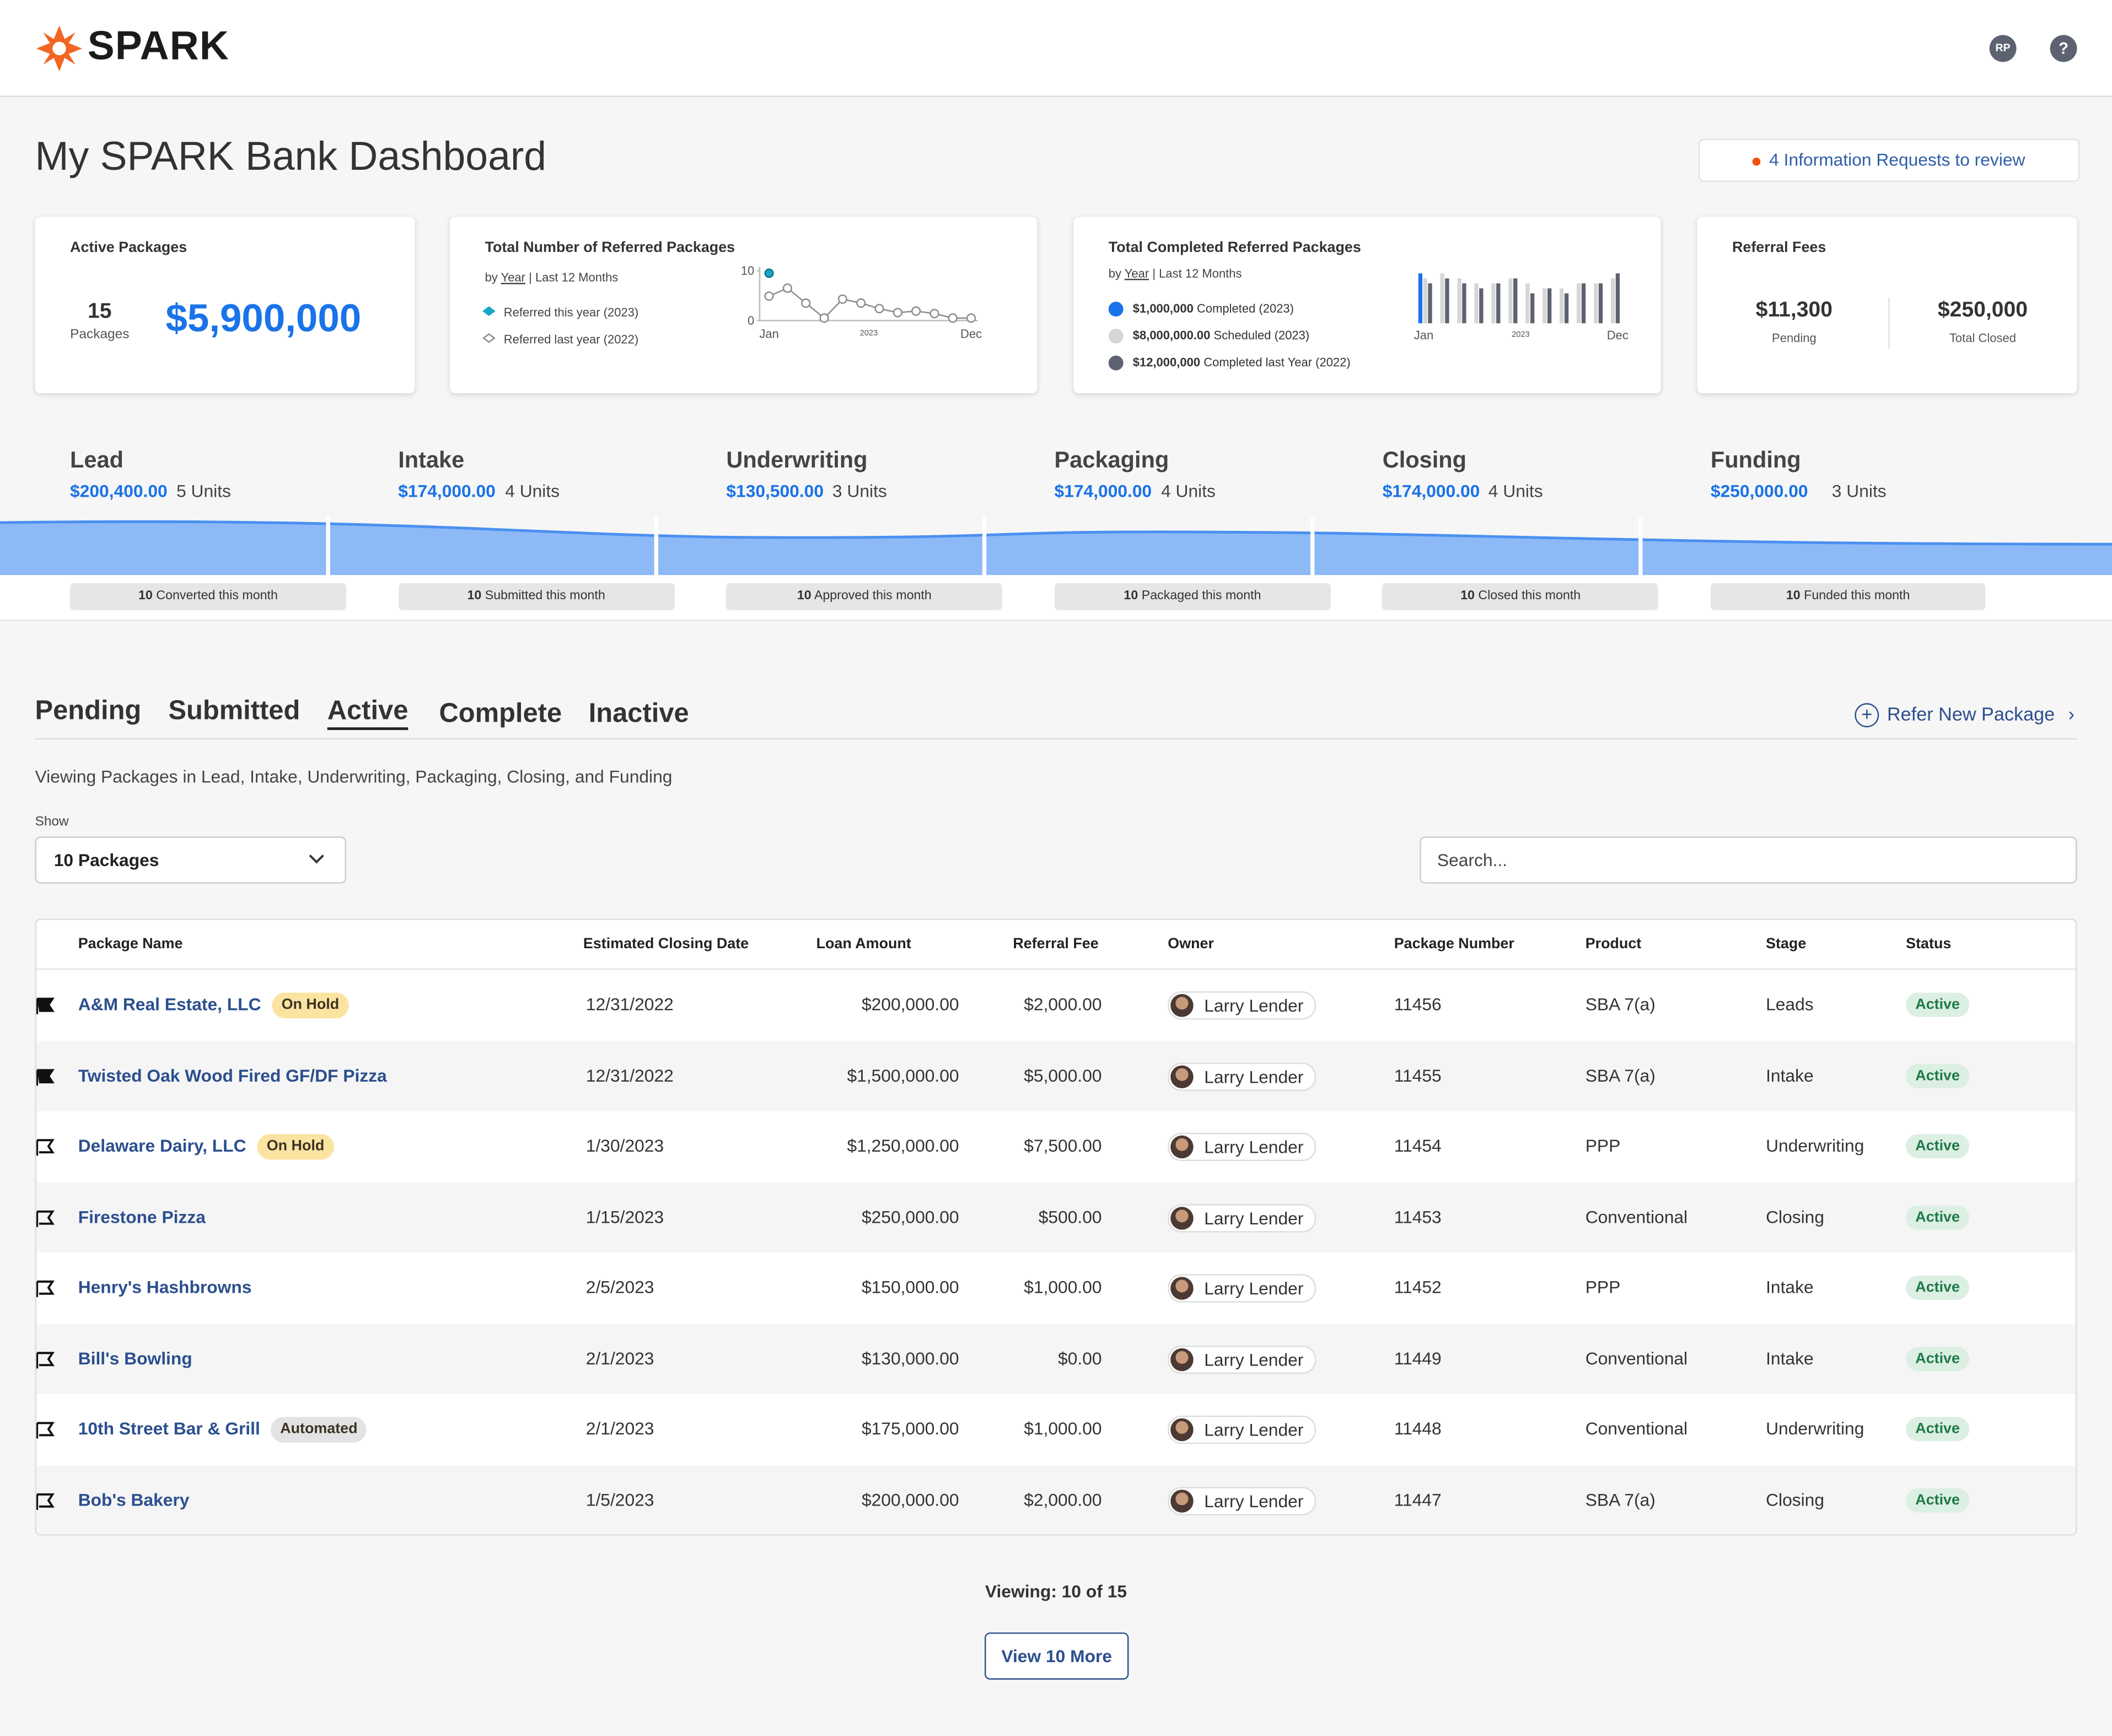 This screenshot has height=1736, width=2112. What do you see at coordinates (368, 713) in the screenshot?
I see `tab: Active` at bounding box center [368, 713].